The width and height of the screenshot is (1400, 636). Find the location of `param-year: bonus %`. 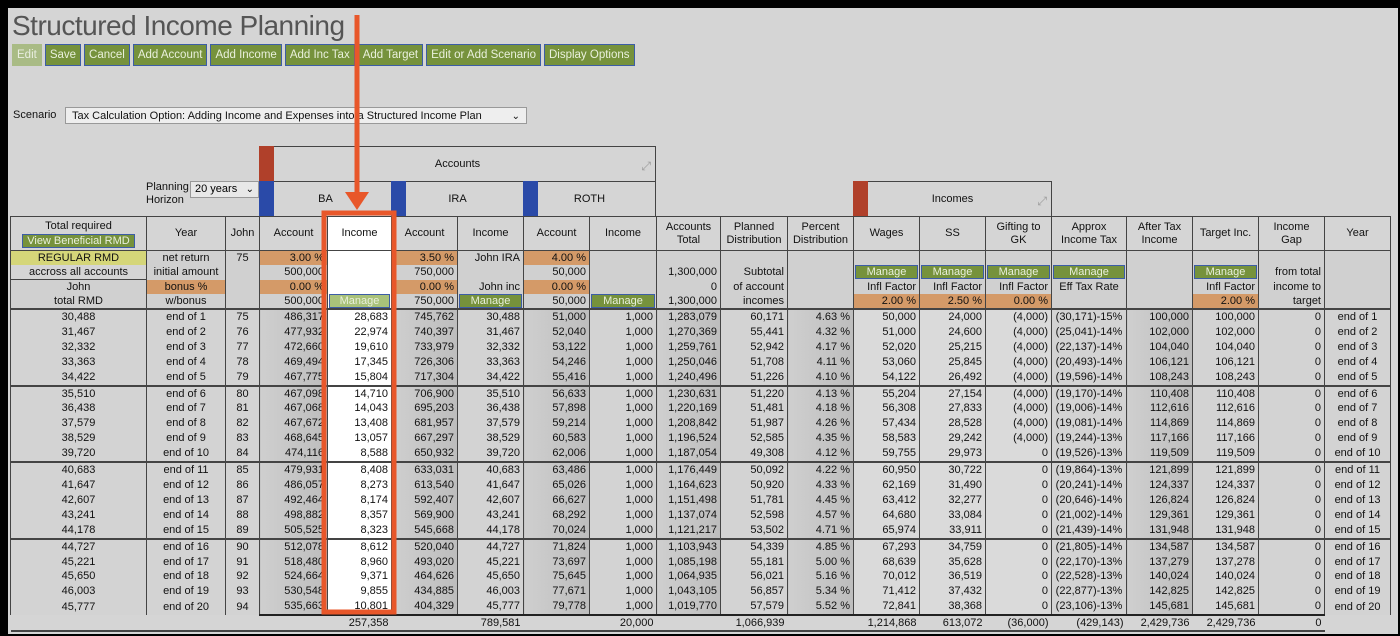

param-year: bonus % is located at coordinates (186, 286).